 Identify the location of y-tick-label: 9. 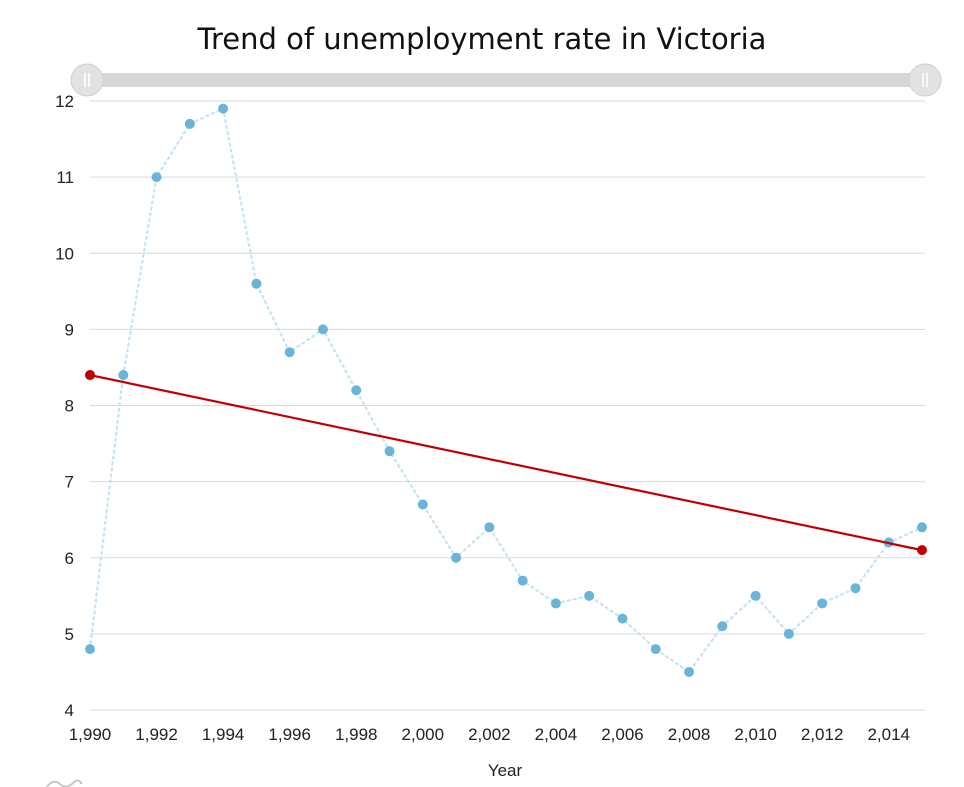
(69, 329).